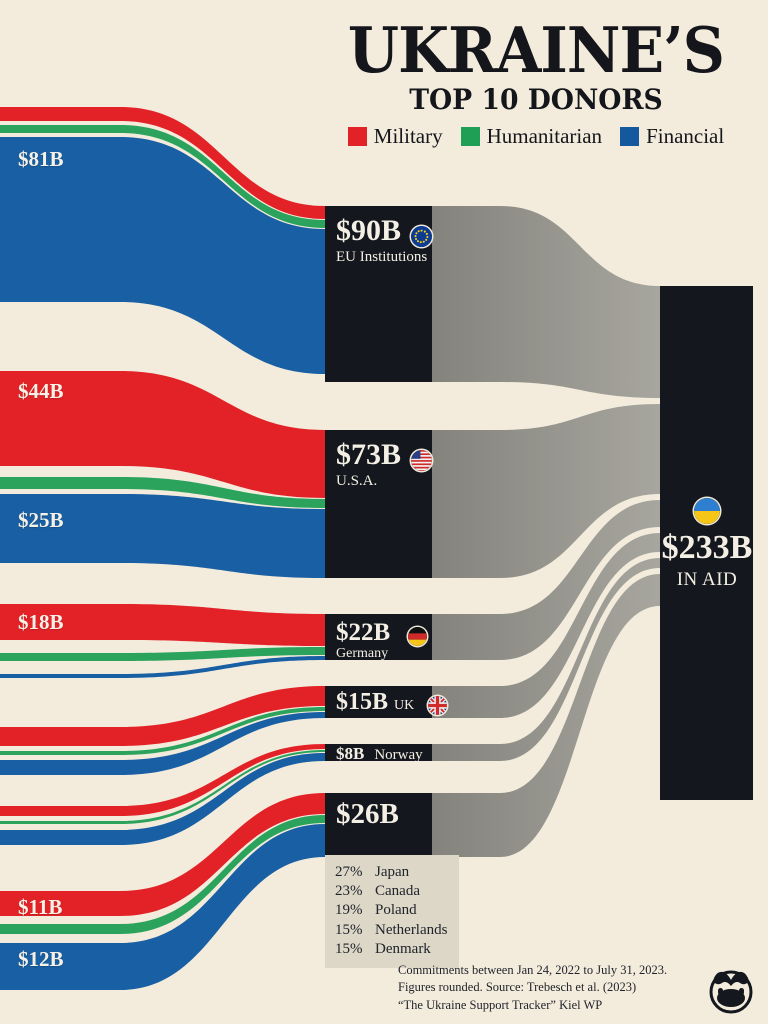 Image resolution: width=768 pixels, height=1024 pixels. Describe the element at coordinates (397, 891) in the screenshot. I see `breakdown-name: Canada` at that location.